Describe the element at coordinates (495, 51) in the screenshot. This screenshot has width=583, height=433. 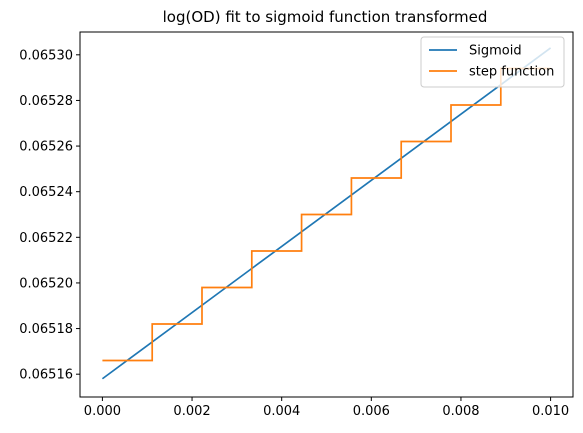
I see `legend-label: Sigmoid` at that location.